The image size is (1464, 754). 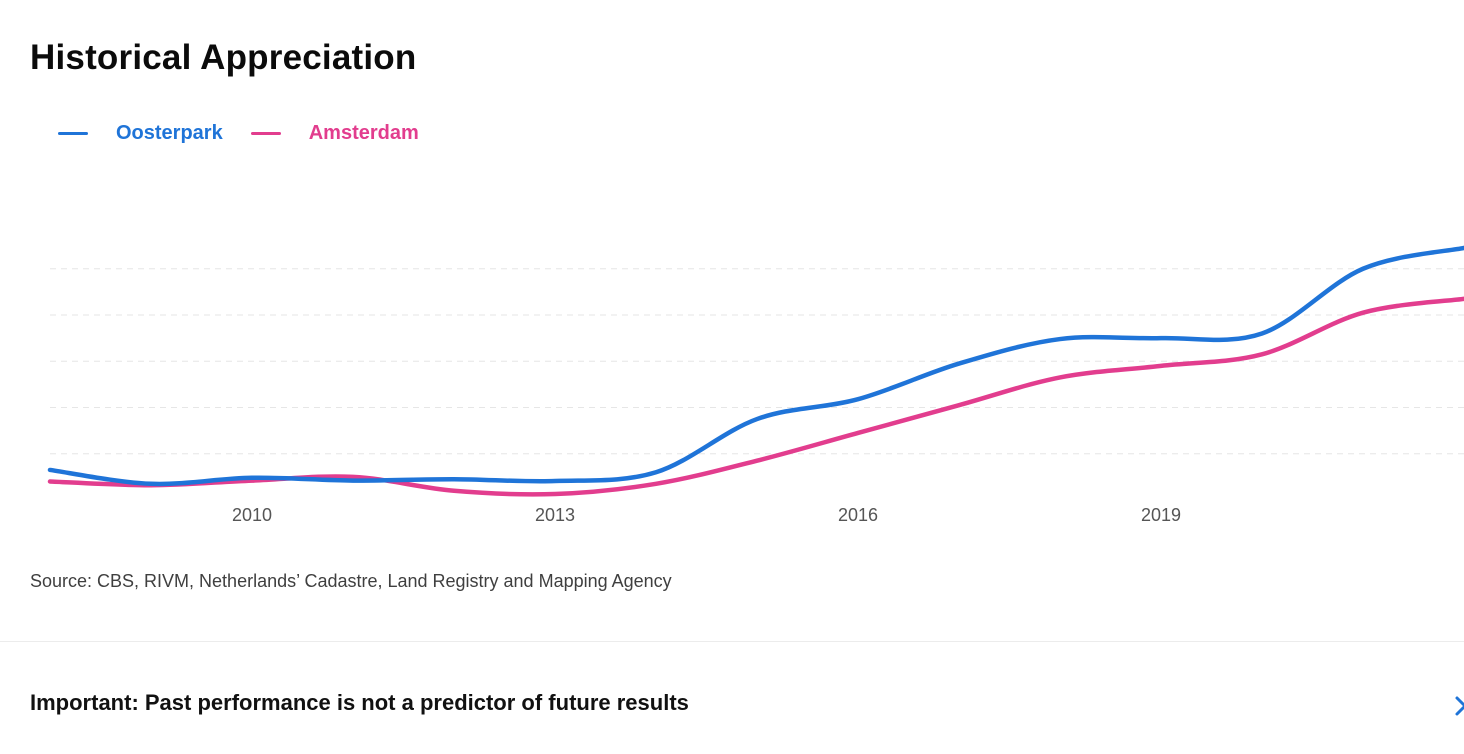 I want to click on chevron-right-icon, so click(x=1459, y=706).